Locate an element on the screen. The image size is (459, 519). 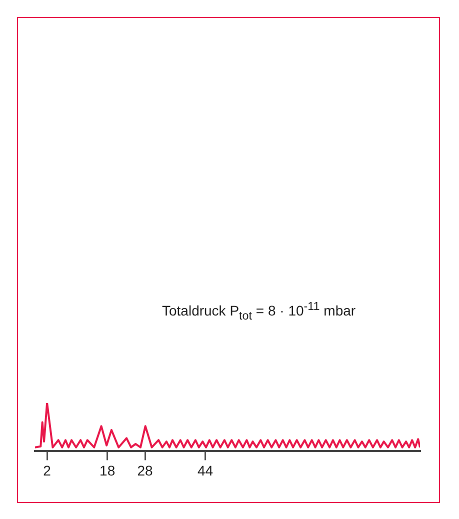
text: Totaldruck P$_{tot}$ = 8 · 10$^{-11}$ mbar is located at coordinates (259, 311).